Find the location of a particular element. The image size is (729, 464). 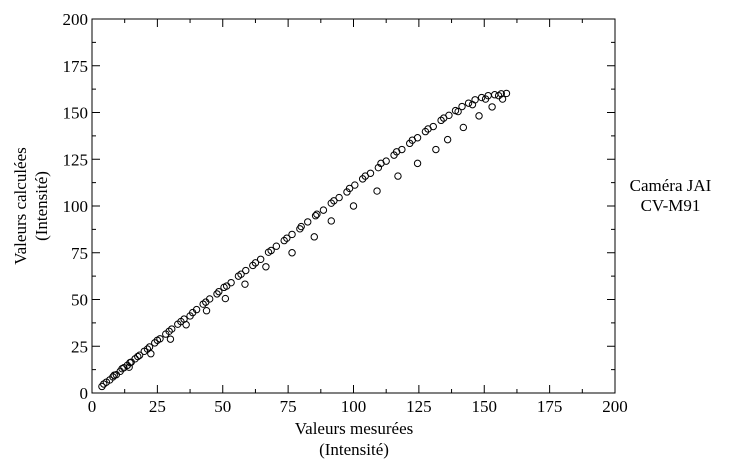

x-tick-label: 125 is located at coordinates (419, 406).